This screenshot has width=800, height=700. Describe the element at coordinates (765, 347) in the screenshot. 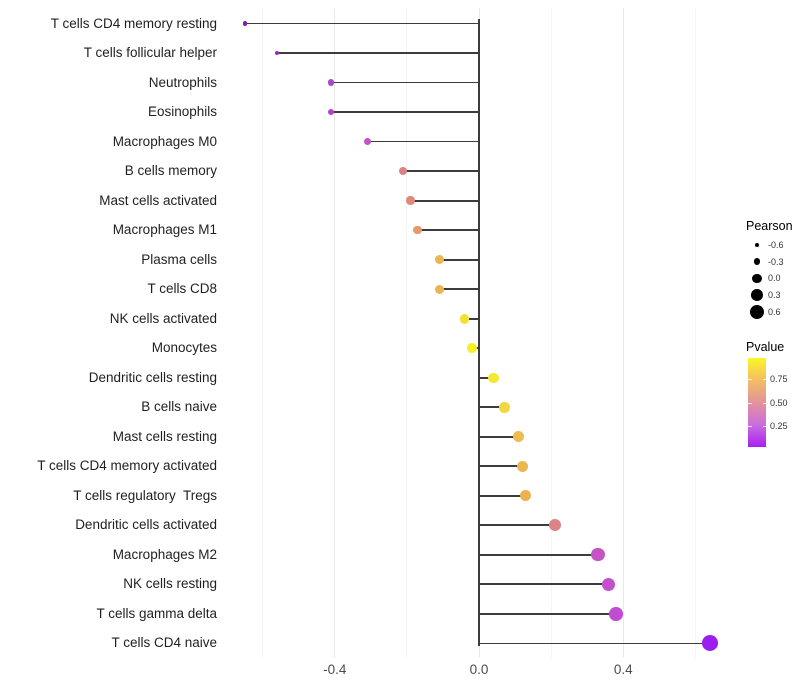

I see `legend-title-pvalue: Pvalue` at that location.